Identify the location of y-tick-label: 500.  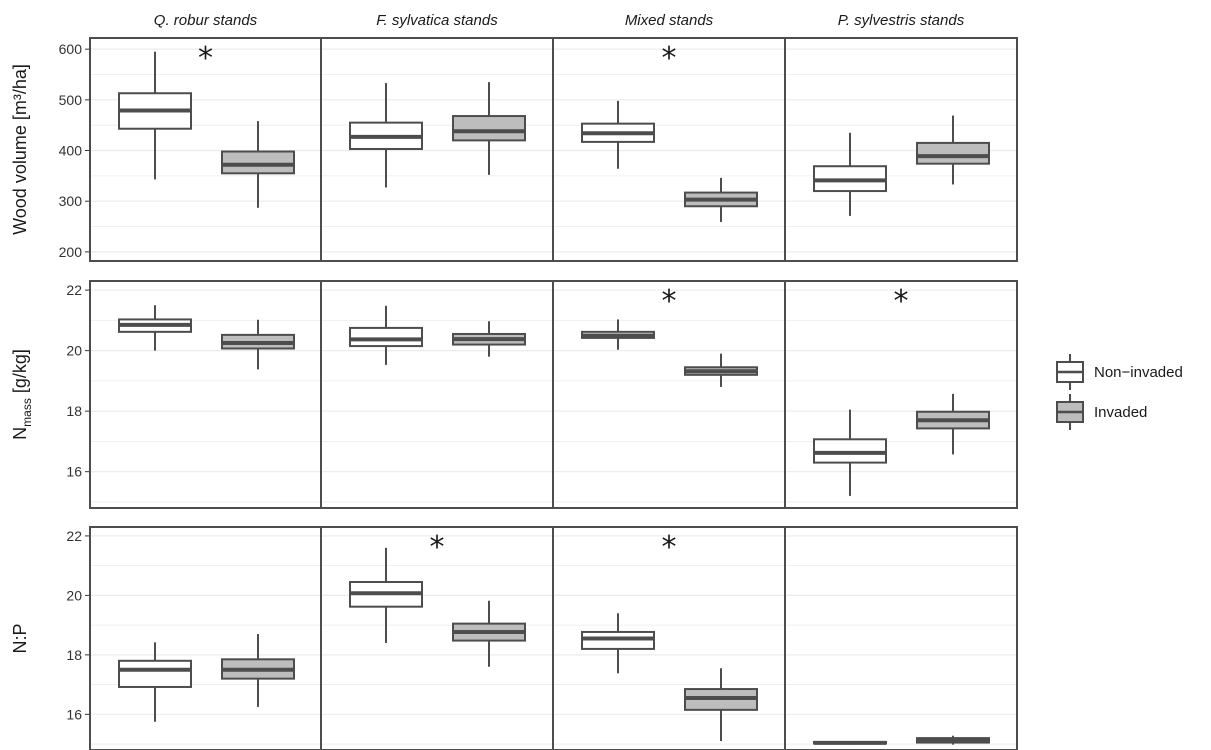
(71, 100).